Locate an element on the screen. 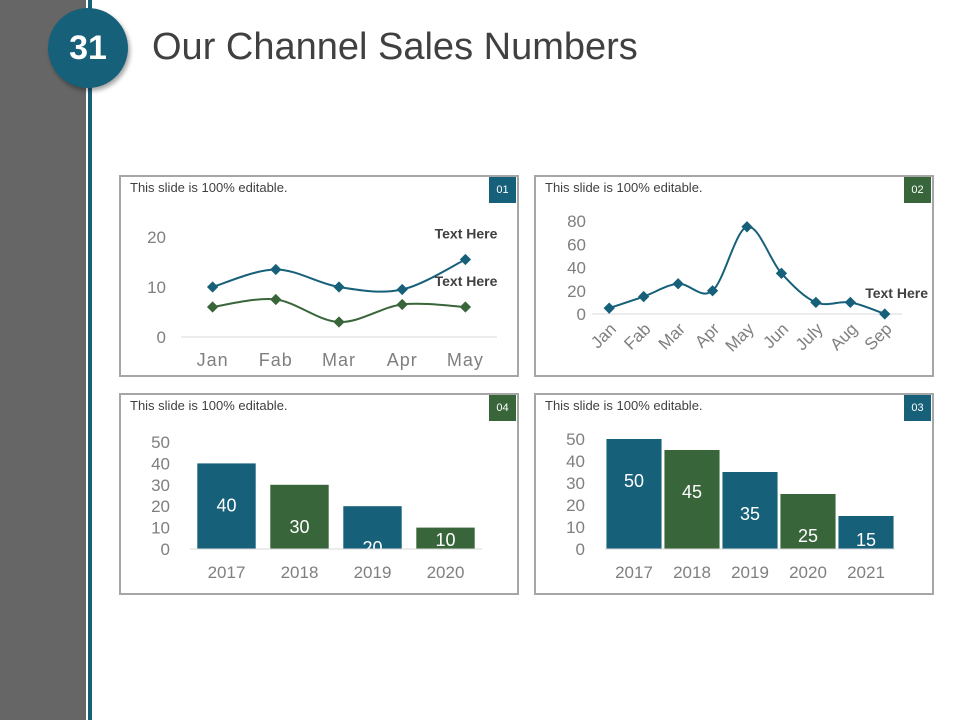 The width and height of the screenshot is (960, 720). panel-tag: 03 is located at coordinates (917, 408).